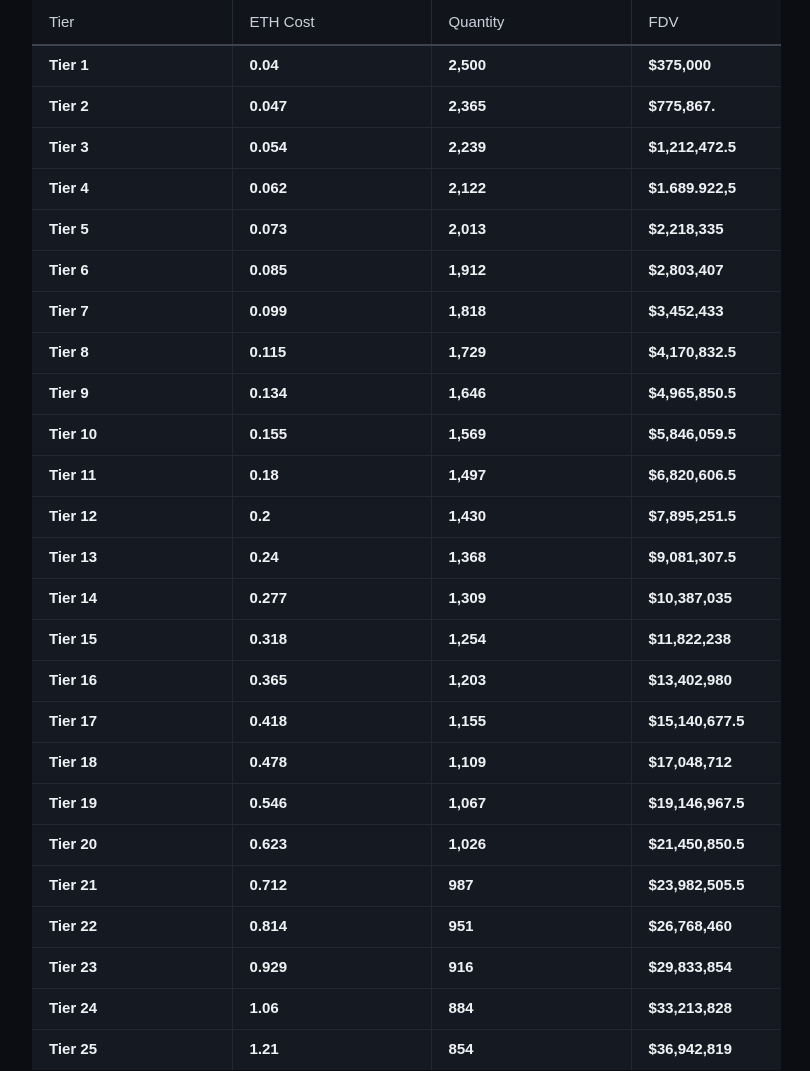 The width and height of the screenshot is (810, 1071). Describe the element at coordinates (132, 804) in the screenshot. I see `cell-tier: Tier 19` at that location.